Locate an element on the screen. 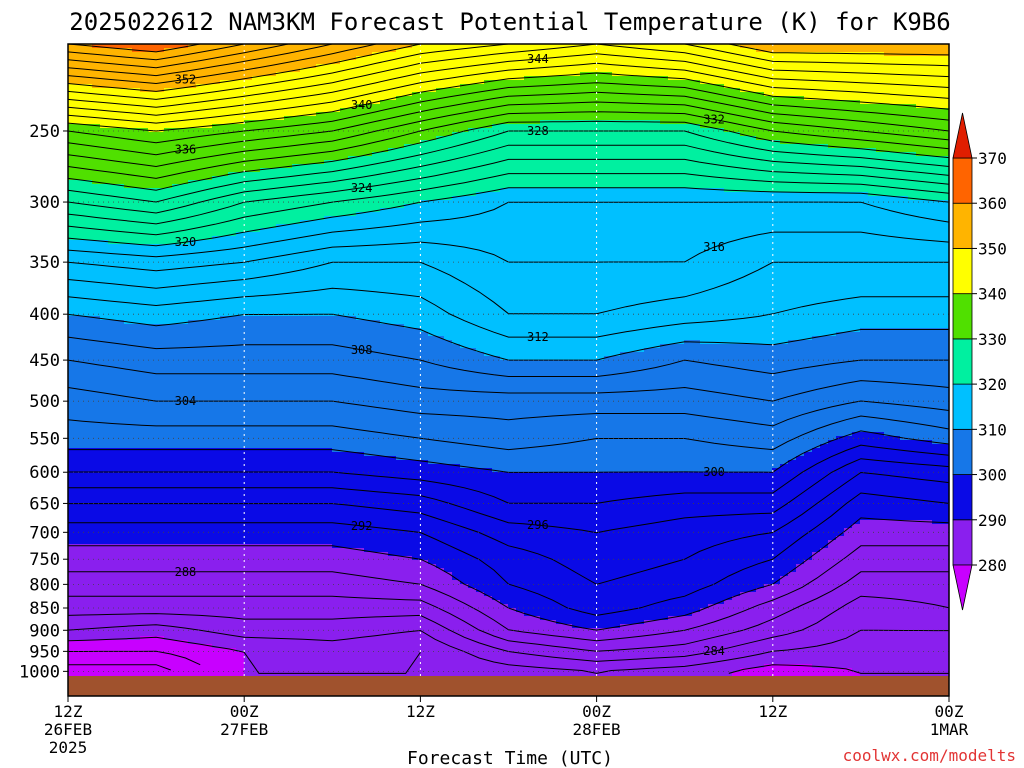 Image resolution: width=1024 pixels, height=768 pixels. colorbar-high-arrow is located at coordinates (962, 135).